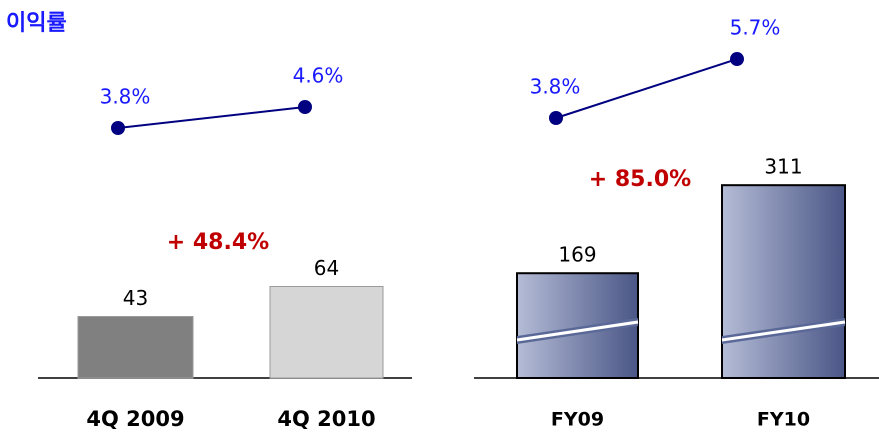 This screenshot has height=445, width=879. Describe the element at coordinates (36, 23) in the screenshot. I see `page-title: 이익률` at that location.